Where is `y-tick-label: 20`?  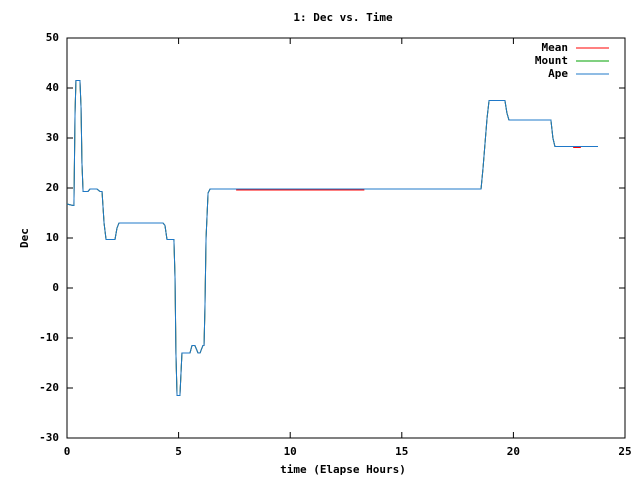 y-tick-label: 20 is located at coordinates (52, 187).